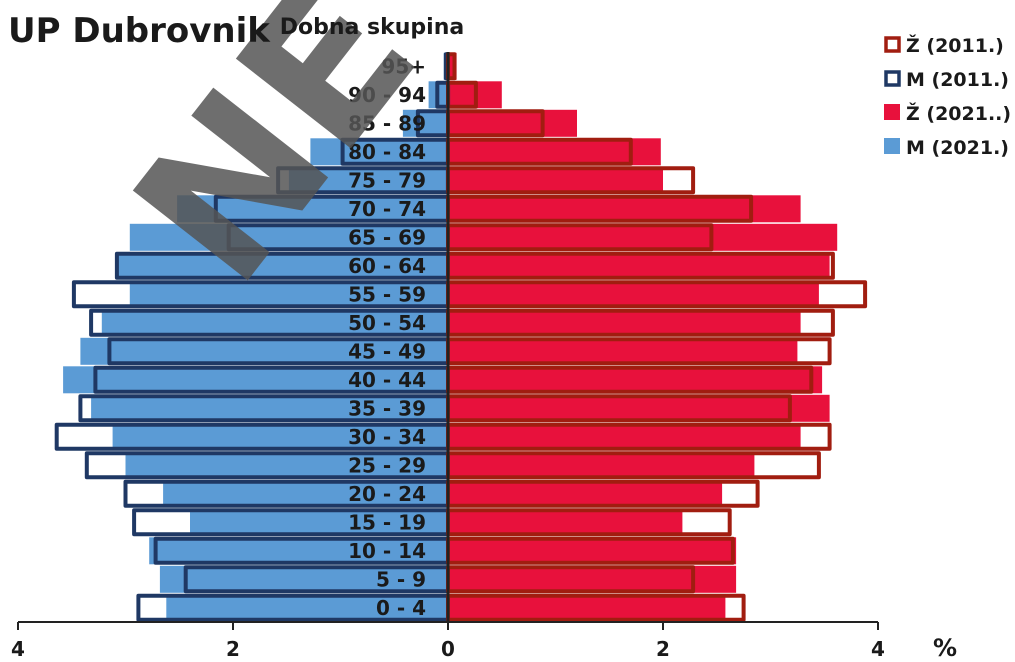 This screenshot has width=1015, height=662. What do you see at coordinates (387, 123) in the screenshot?
I see `category-label: 85 - 89` at bounding box center [387, 123].